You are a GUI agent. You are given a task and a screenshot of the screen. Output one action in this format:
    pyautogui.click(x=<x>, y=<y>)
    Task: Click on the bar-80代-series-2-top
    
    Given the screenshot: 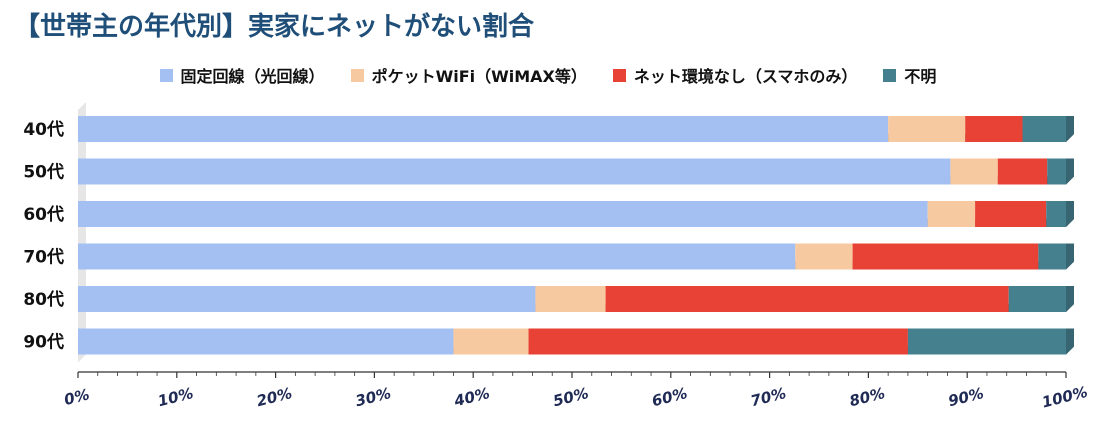 What is the action you would take?
    pyautogui.click(x=807, y=287)
    